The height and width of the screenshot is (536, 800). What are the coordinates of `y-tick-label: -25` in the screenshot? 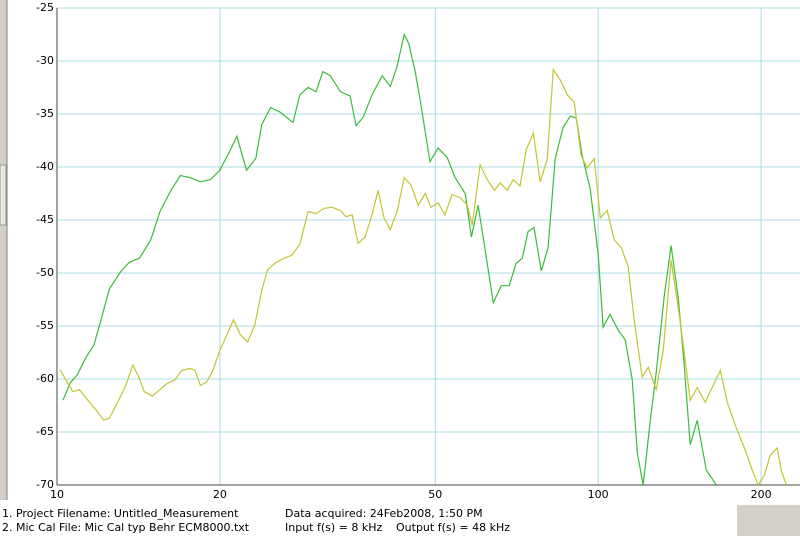 It's located at (45, 7).